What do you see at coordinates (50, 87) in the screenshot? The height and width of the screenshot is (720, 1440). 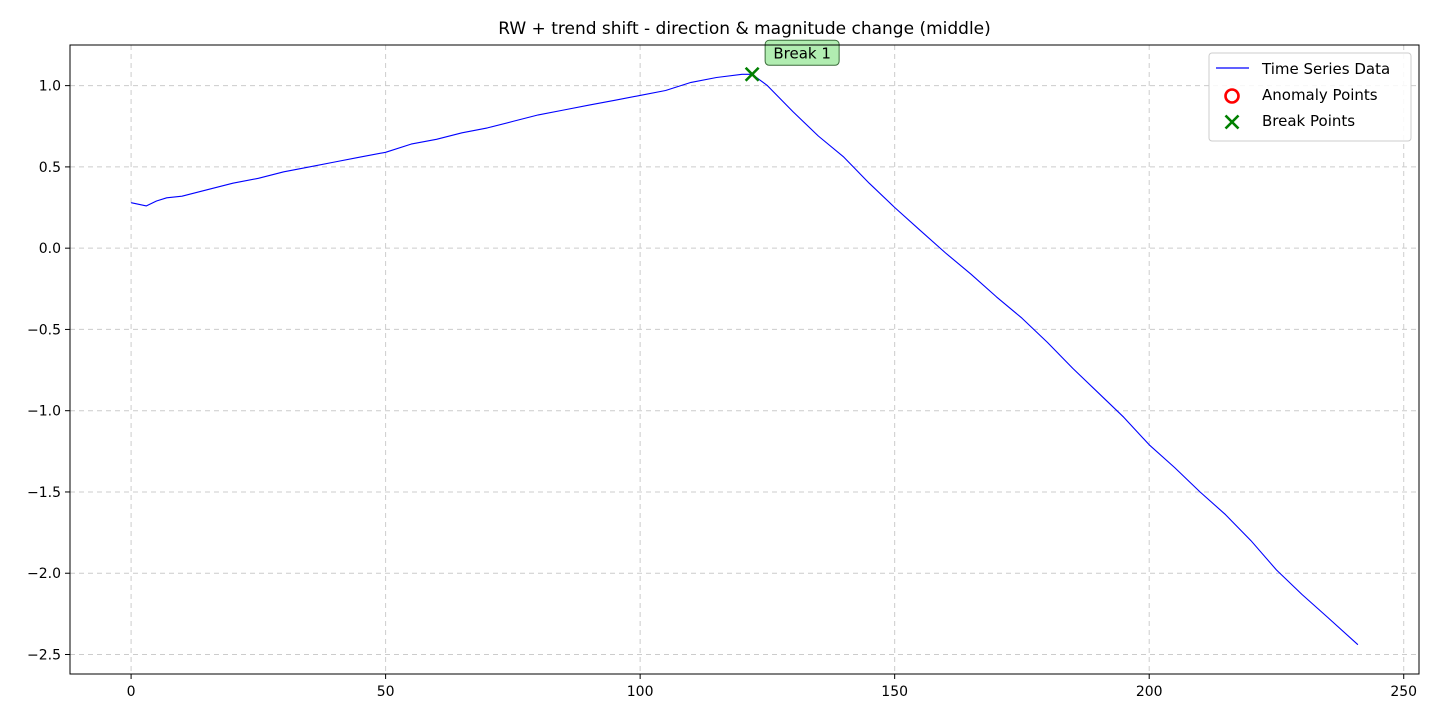 I see `y-tick-label: 1.0` at bounding box center [50, 87].